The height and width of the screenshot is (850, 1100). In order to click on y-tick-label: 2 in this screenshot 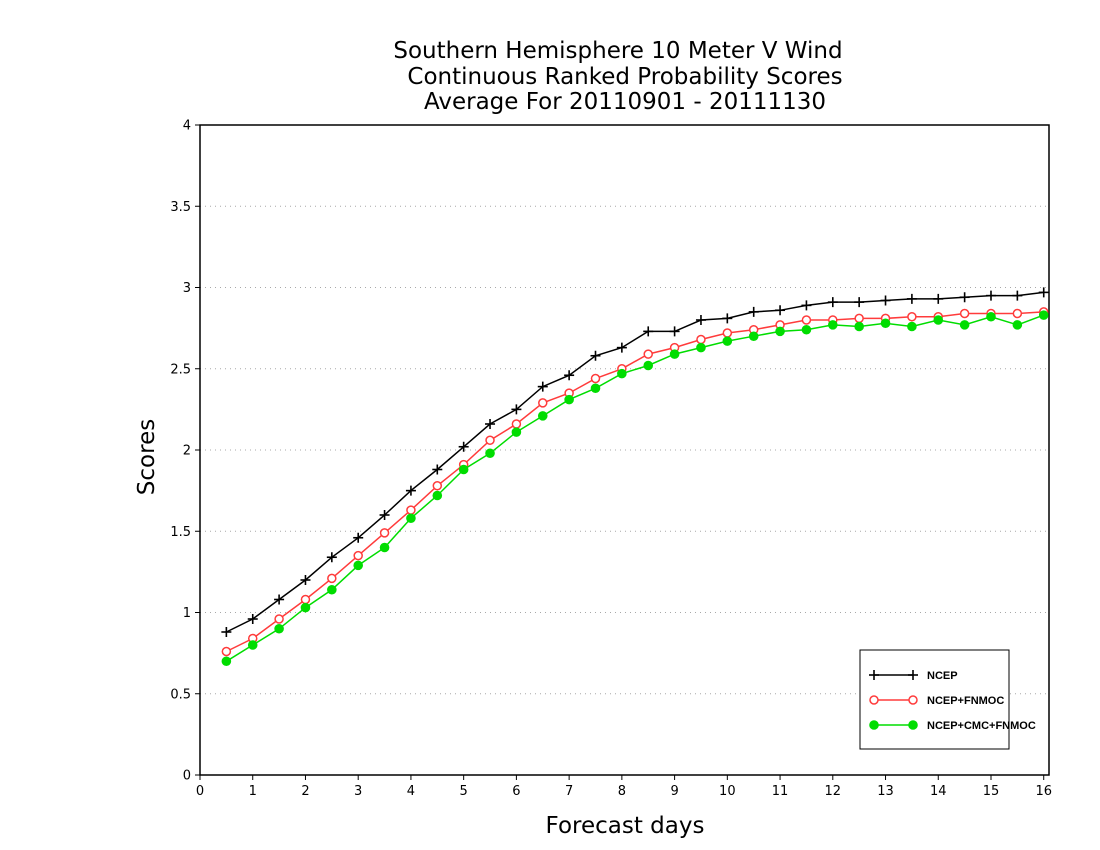, I will do `click(187, 451)`.